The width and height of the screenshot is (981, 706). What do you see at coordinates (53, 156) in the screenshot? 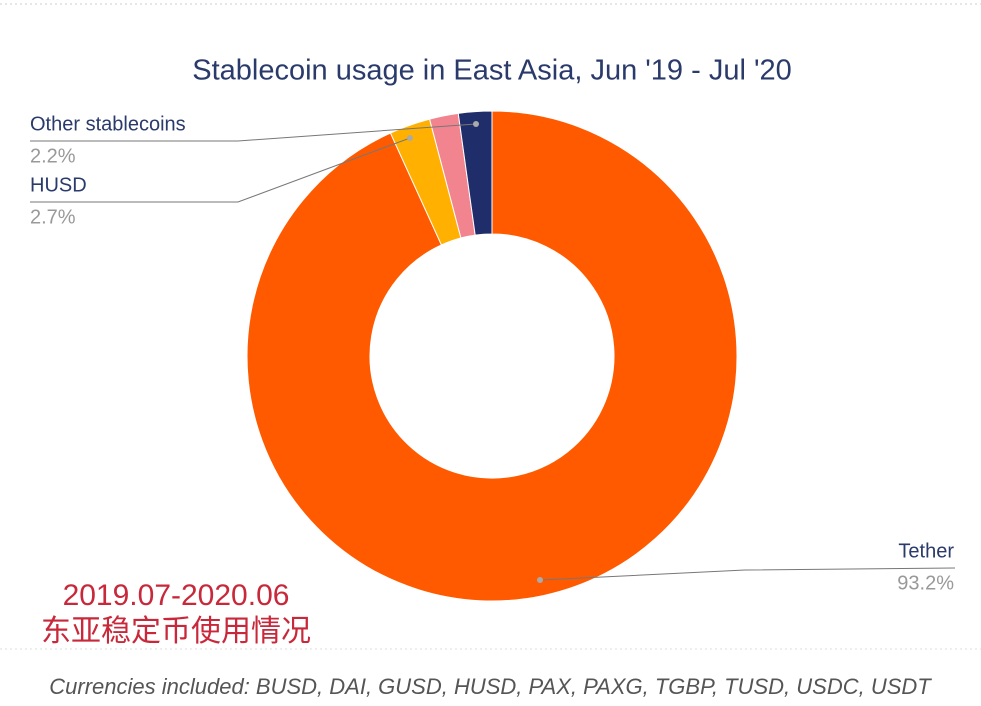
I see `slice-value-label: 2.2%` at bounding box center [53, 156].